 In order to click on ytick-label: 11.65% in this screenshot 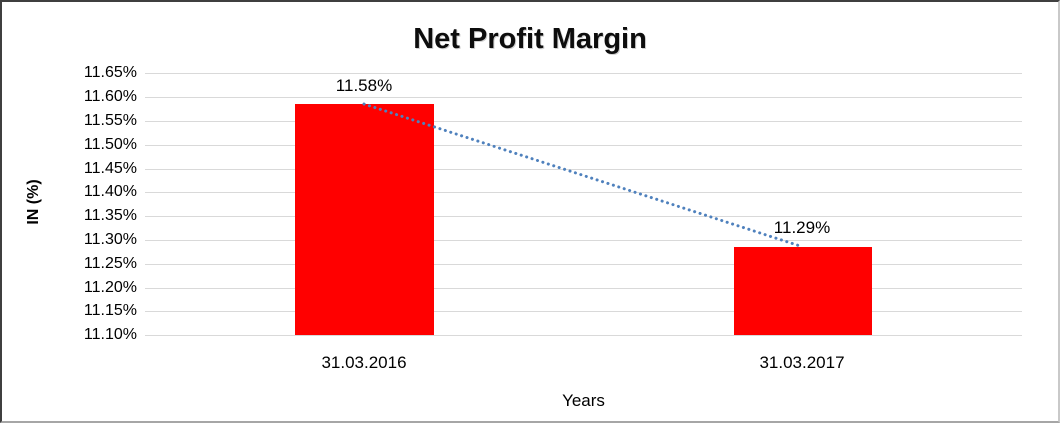, I will do `click(110, 72)`.